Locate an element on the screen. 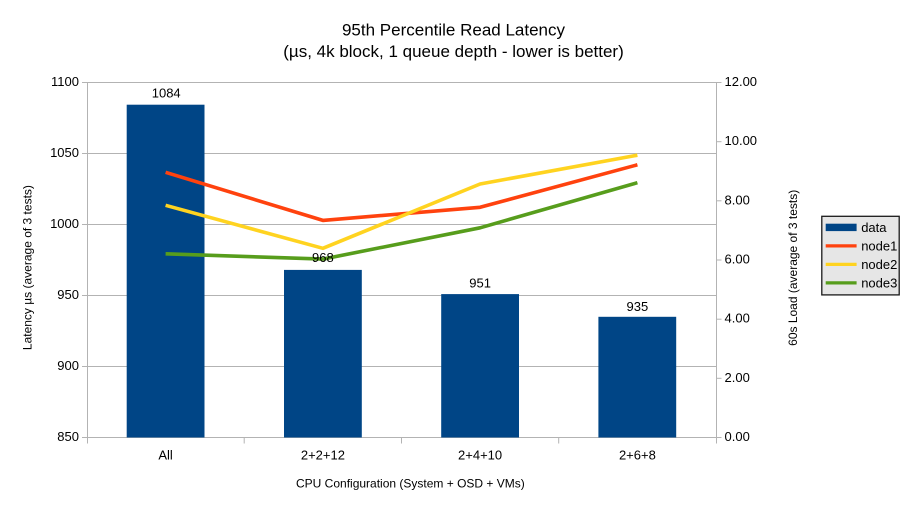 The height and width of the screenshot is (510, 907). svg-text: 1084 is located at coordinates (166, 92).